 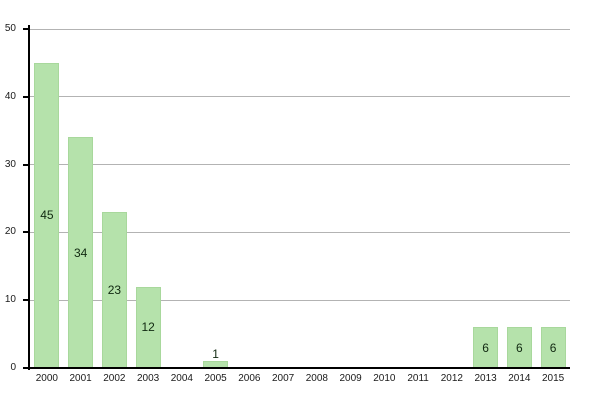 What do you see at coordinates (10, 96) in the screenshot?
I see `y-tick-label-40: 40` at bounding box center [10, 96].